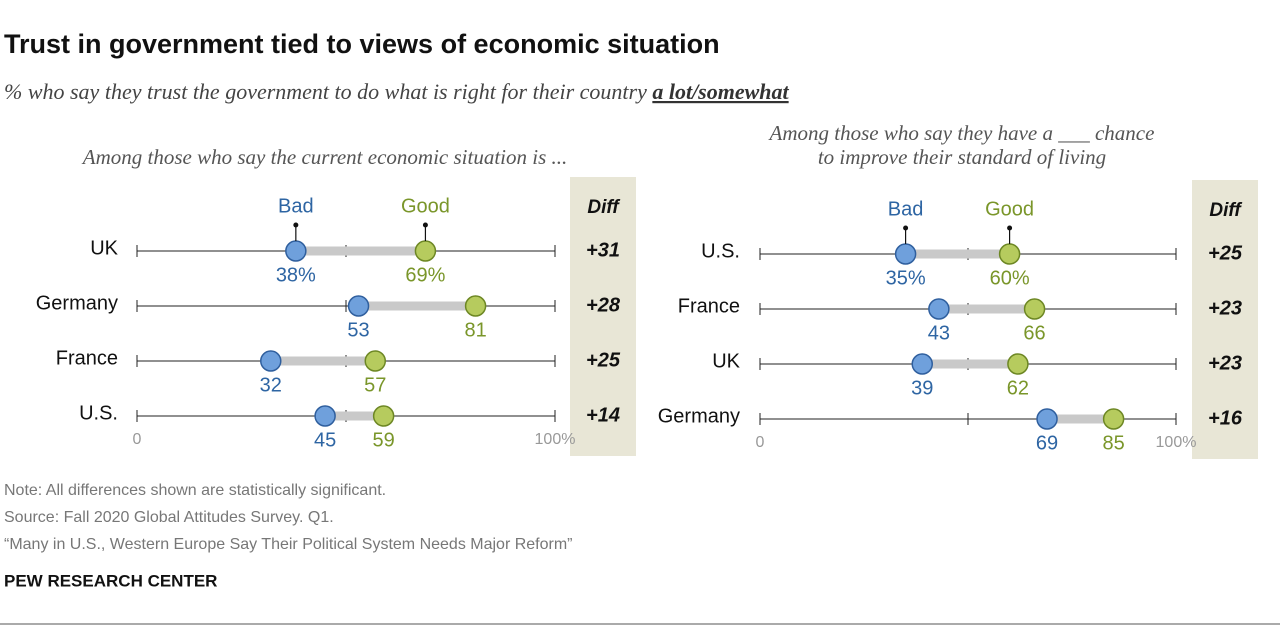 This screenshot has height=630, width=1280. I want to click on chart-title: to improve their standard of living, so click(962, 157).